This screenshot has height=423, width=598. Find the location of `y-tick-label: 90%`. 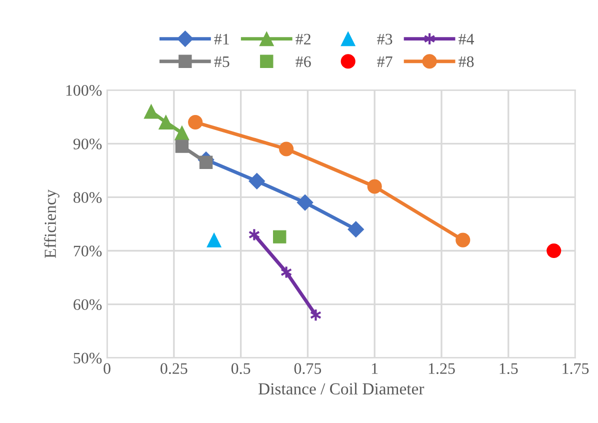

y-tick-label: 90% is located at coordinates (87, 144).